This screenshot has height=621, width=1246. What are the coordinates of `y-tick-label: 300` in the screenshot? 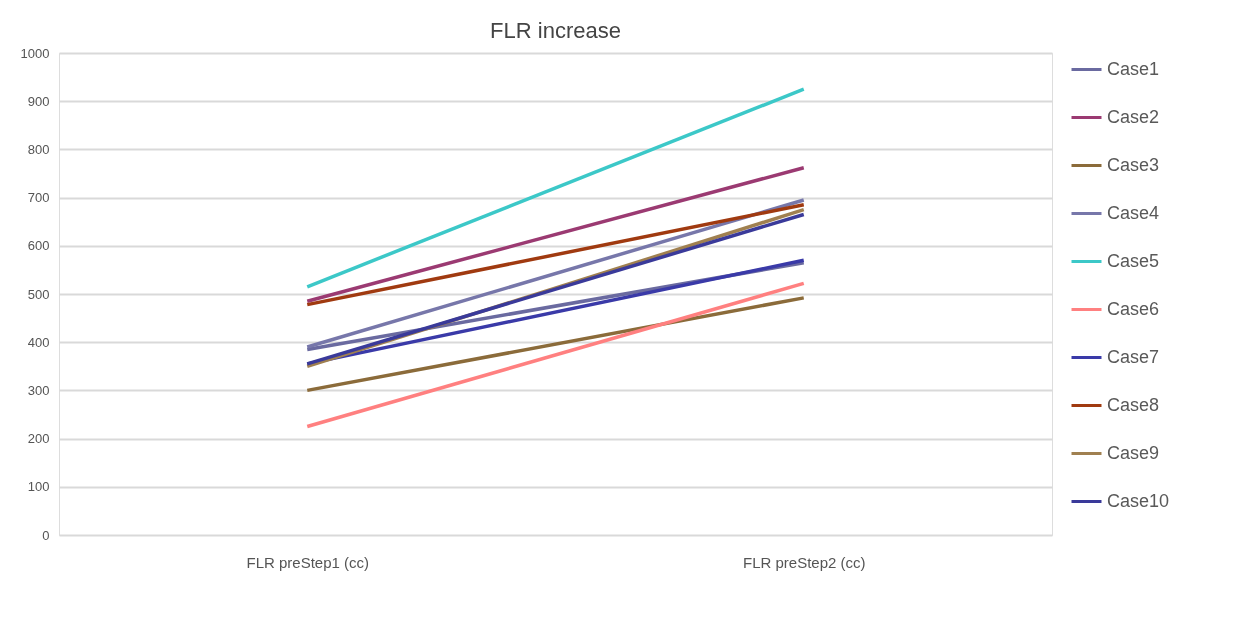 It's located at (38, 390).